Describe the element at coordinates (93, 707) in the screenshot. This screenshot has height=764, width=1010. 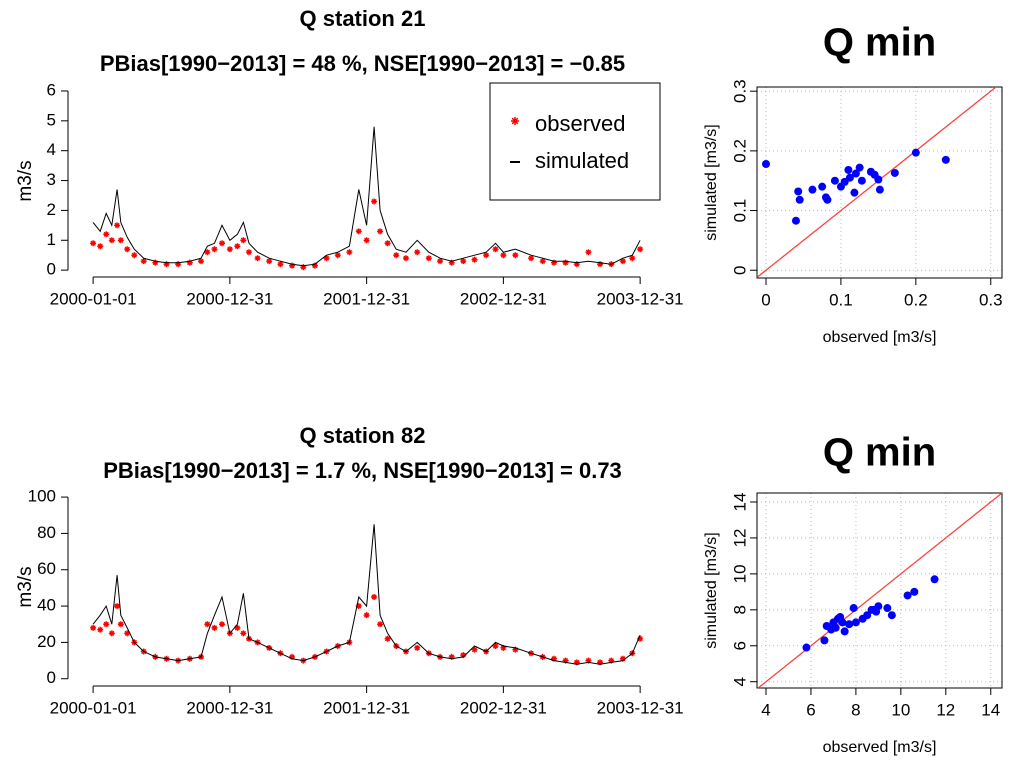
I see `x-tick-label: 2000-01-01` at that location.